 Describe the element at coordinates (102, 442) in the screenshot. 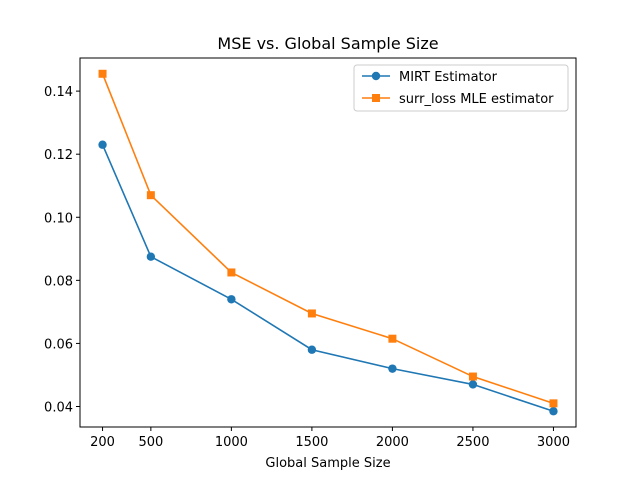

I see `x-tick-label: 200` at that location.